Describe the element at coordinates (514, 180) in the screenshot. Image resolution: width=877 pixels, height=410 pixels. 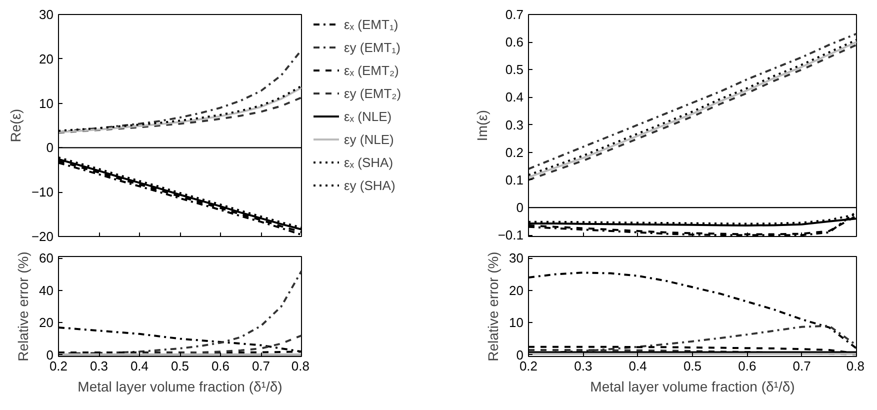
I see `y-tick-label: 0.1` at that location.